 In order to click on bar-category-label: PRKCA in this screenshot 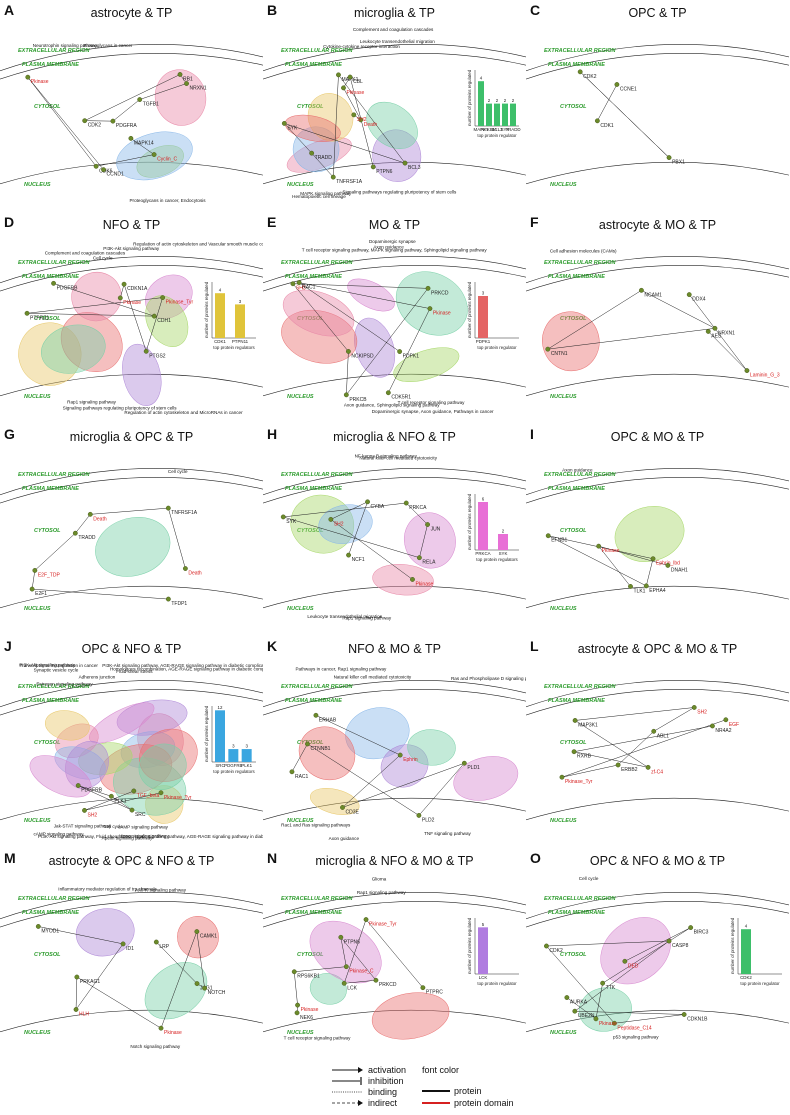, I will do `click(482, 553)`.